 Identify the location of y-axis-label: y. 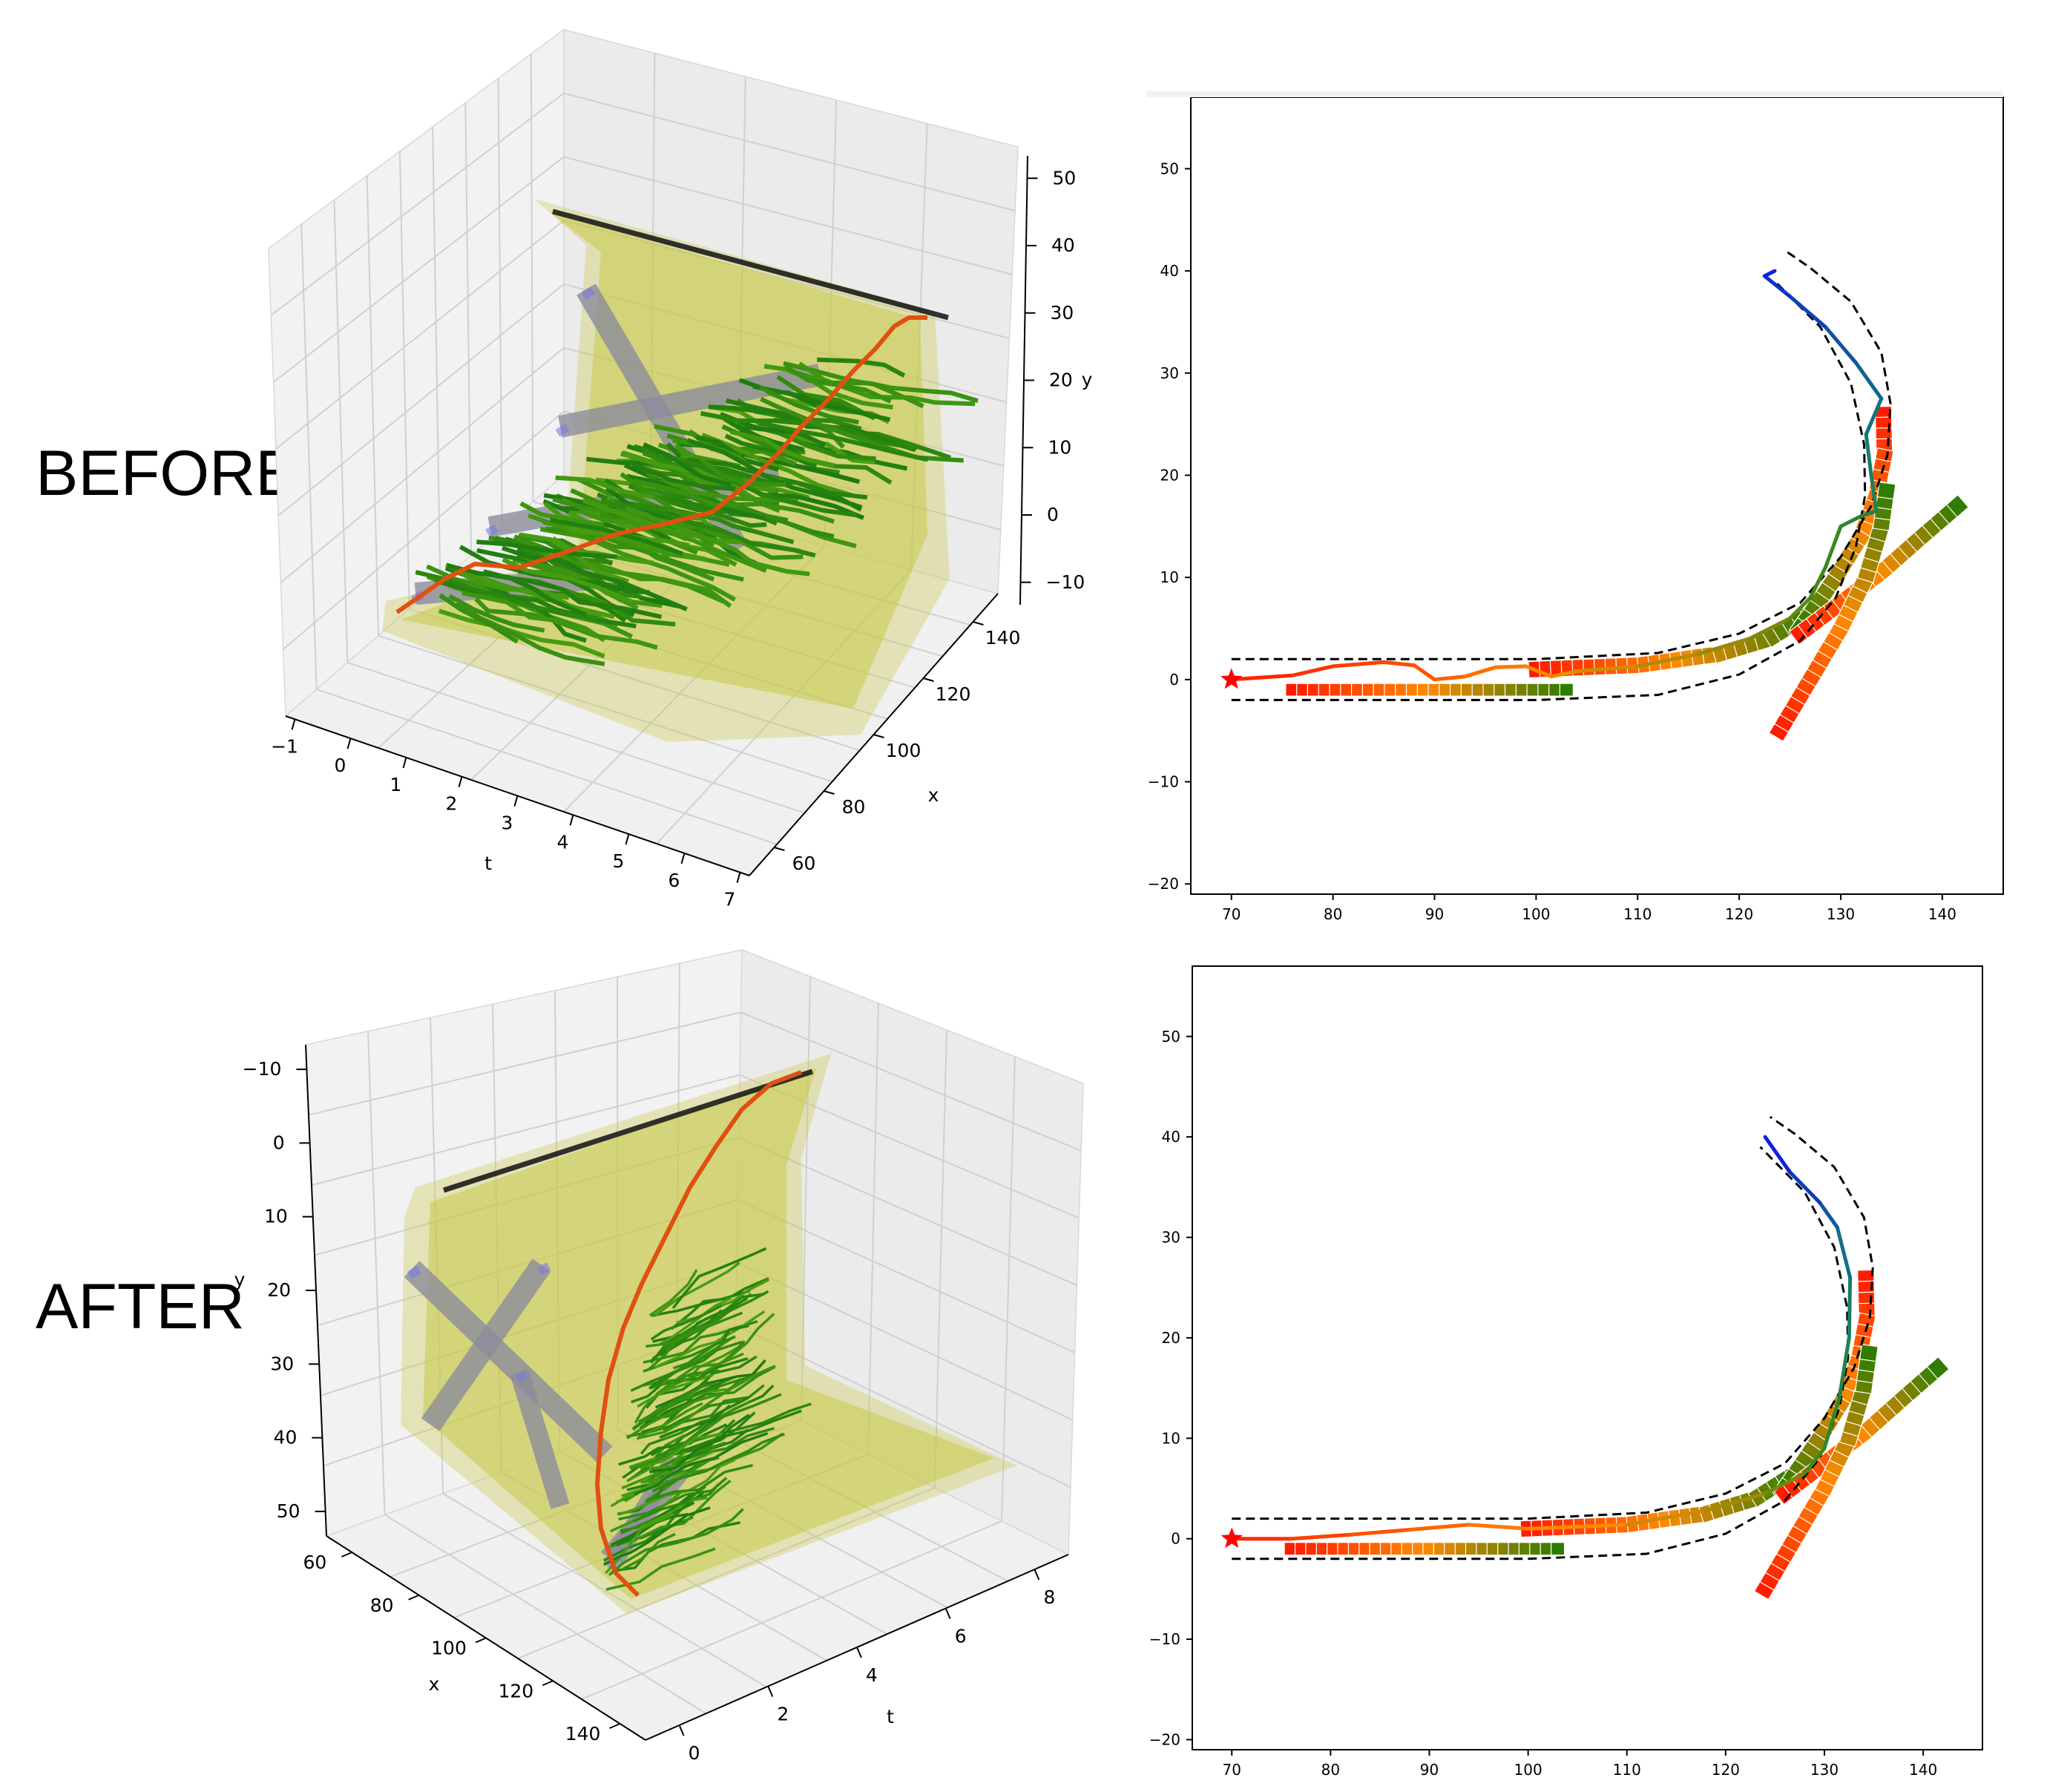
(240, 1279).